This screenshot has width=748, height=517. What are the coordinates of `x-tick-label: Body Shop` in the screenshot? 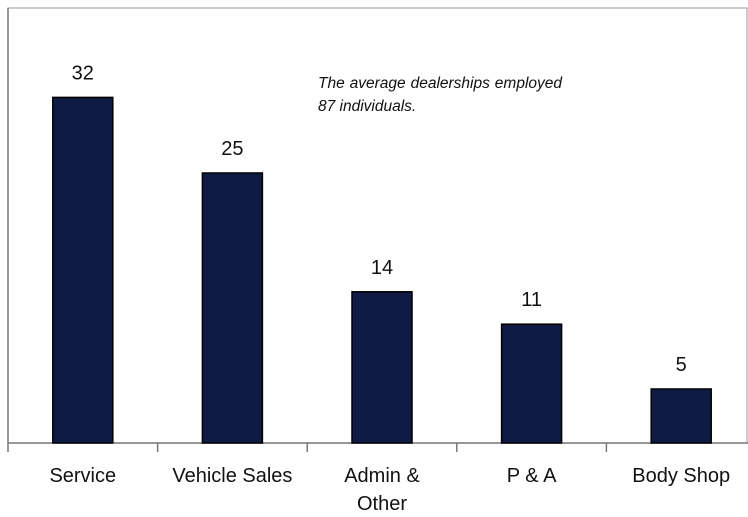 It's located at (681, 476).